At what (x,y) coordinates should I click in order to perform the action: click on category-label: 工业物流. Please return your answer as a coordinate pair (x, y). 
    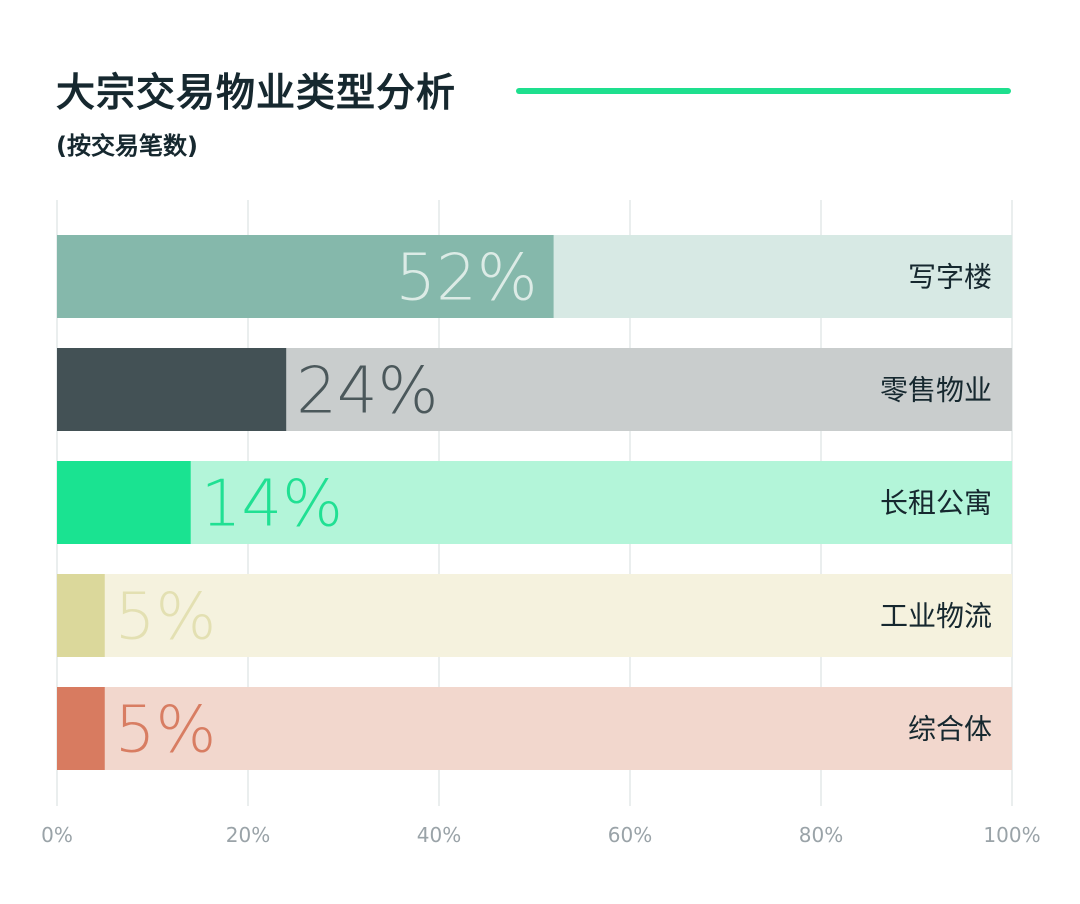
    Looking at the image, I should click on (936, 616).